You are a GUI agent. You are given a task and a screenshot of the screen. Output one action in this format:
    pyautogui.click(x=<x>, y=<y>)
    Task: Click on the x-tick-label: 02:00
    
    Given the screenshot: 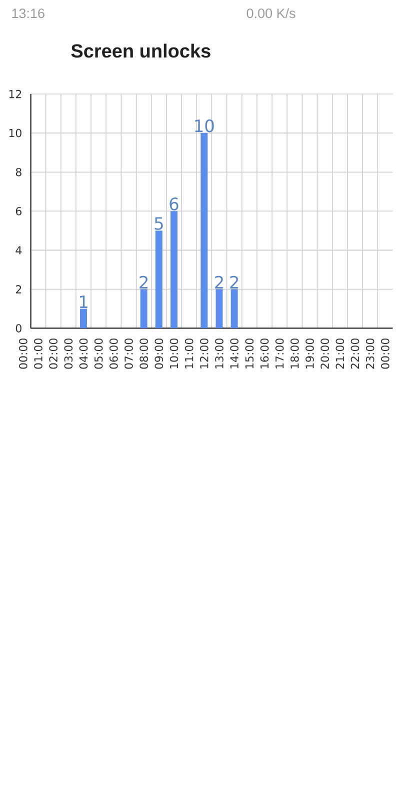 What is the action you would take?
    pyautogui.click(x=53, y=353)
    